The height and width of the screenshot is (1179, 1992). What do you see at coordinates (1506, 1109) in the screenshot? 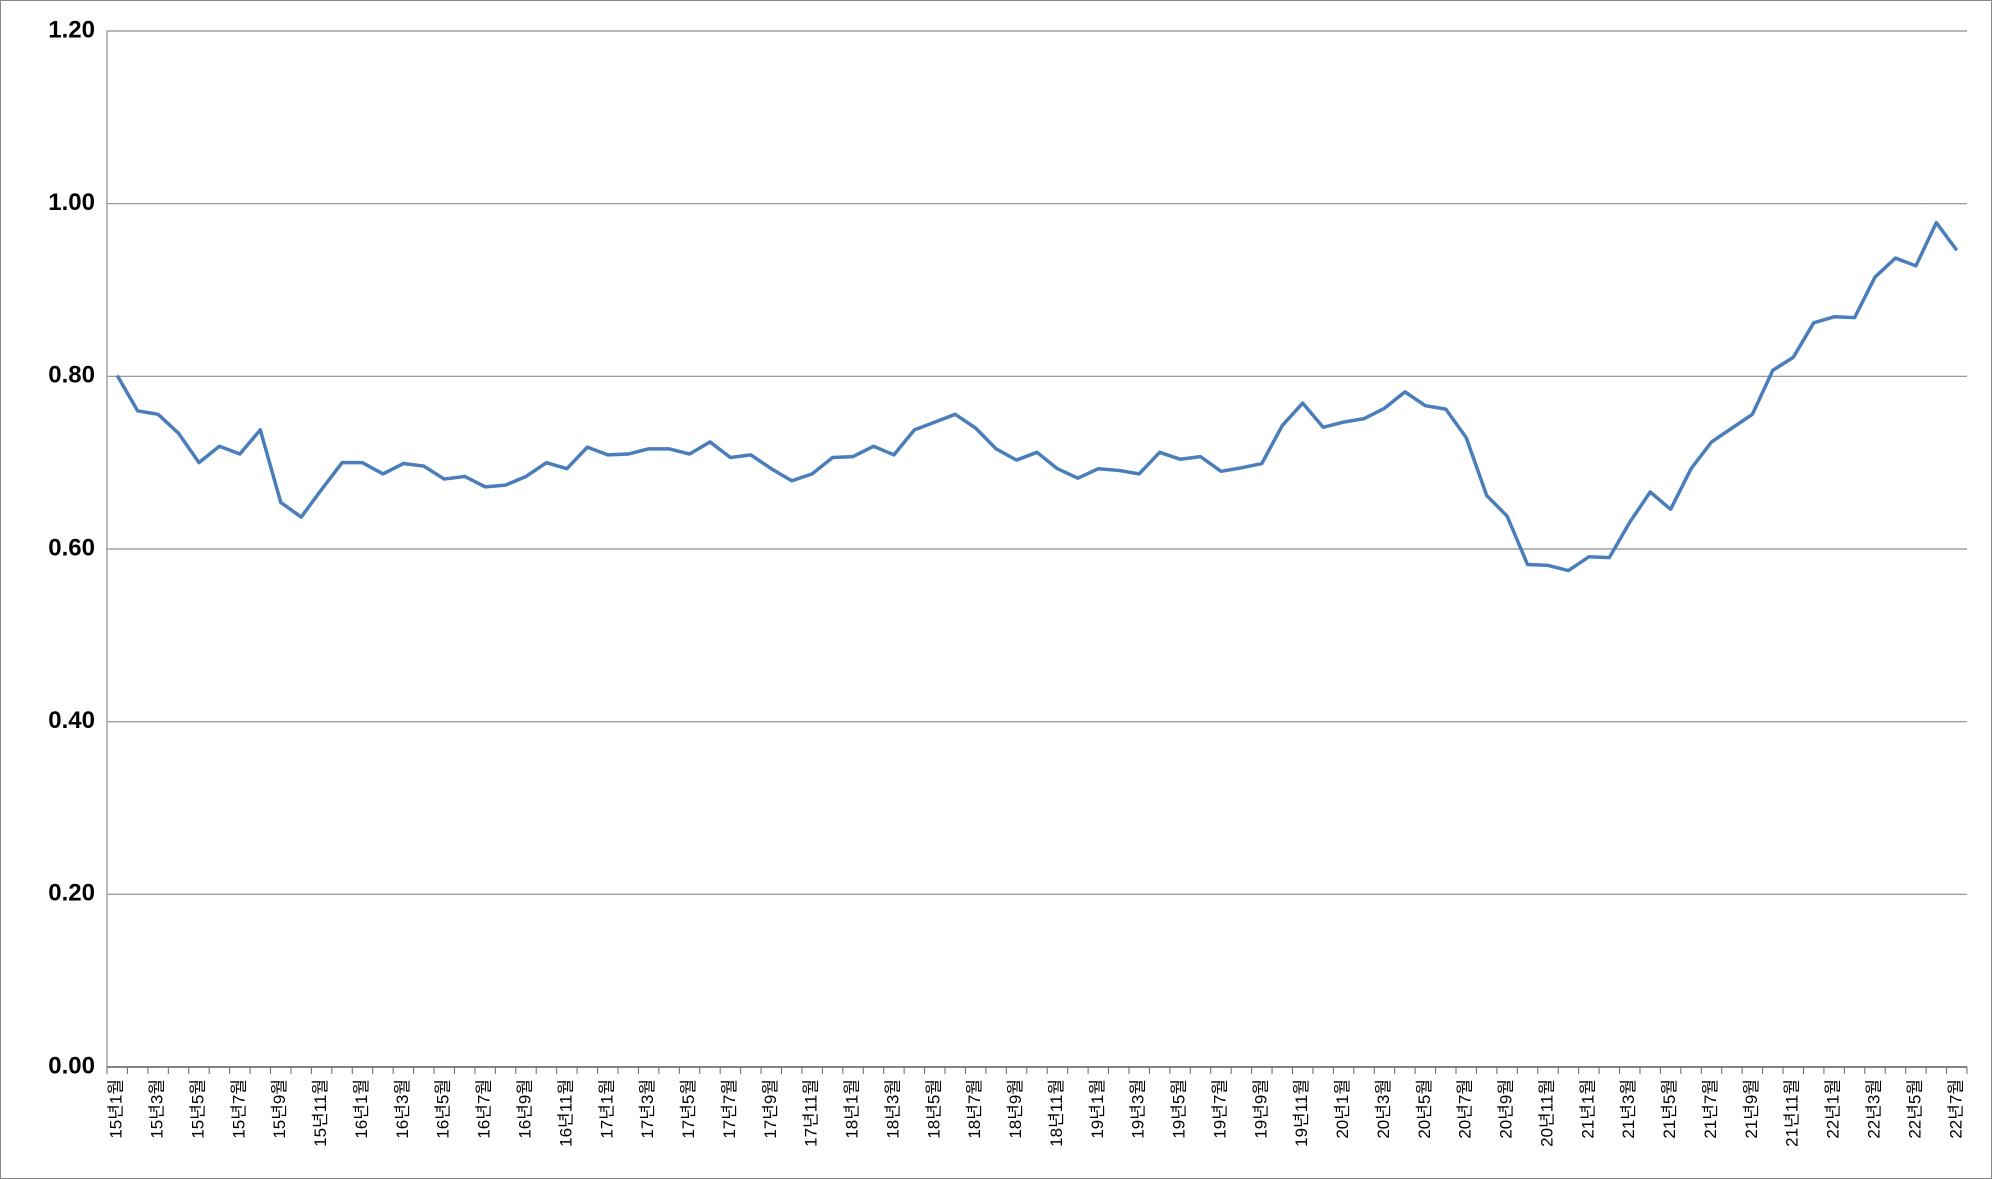
I see `x-tick-label: 20년9월` at bounding box center [1506, 1109].